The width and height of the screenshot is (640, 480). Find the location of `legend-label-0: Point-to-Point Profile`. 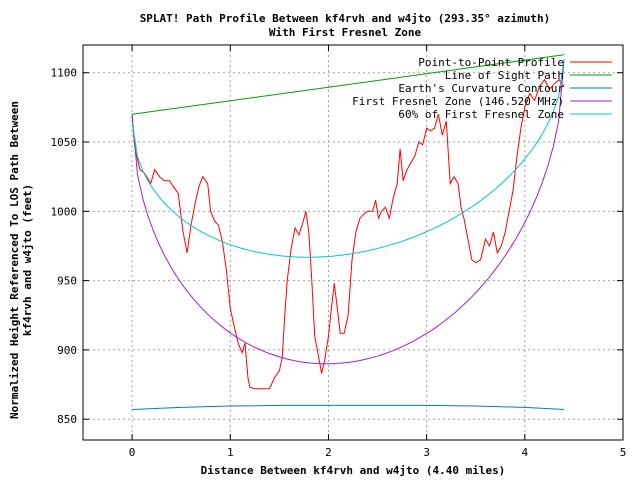

legend-label-0: Point-to-Point Profile is located at coordinates (491, 62).